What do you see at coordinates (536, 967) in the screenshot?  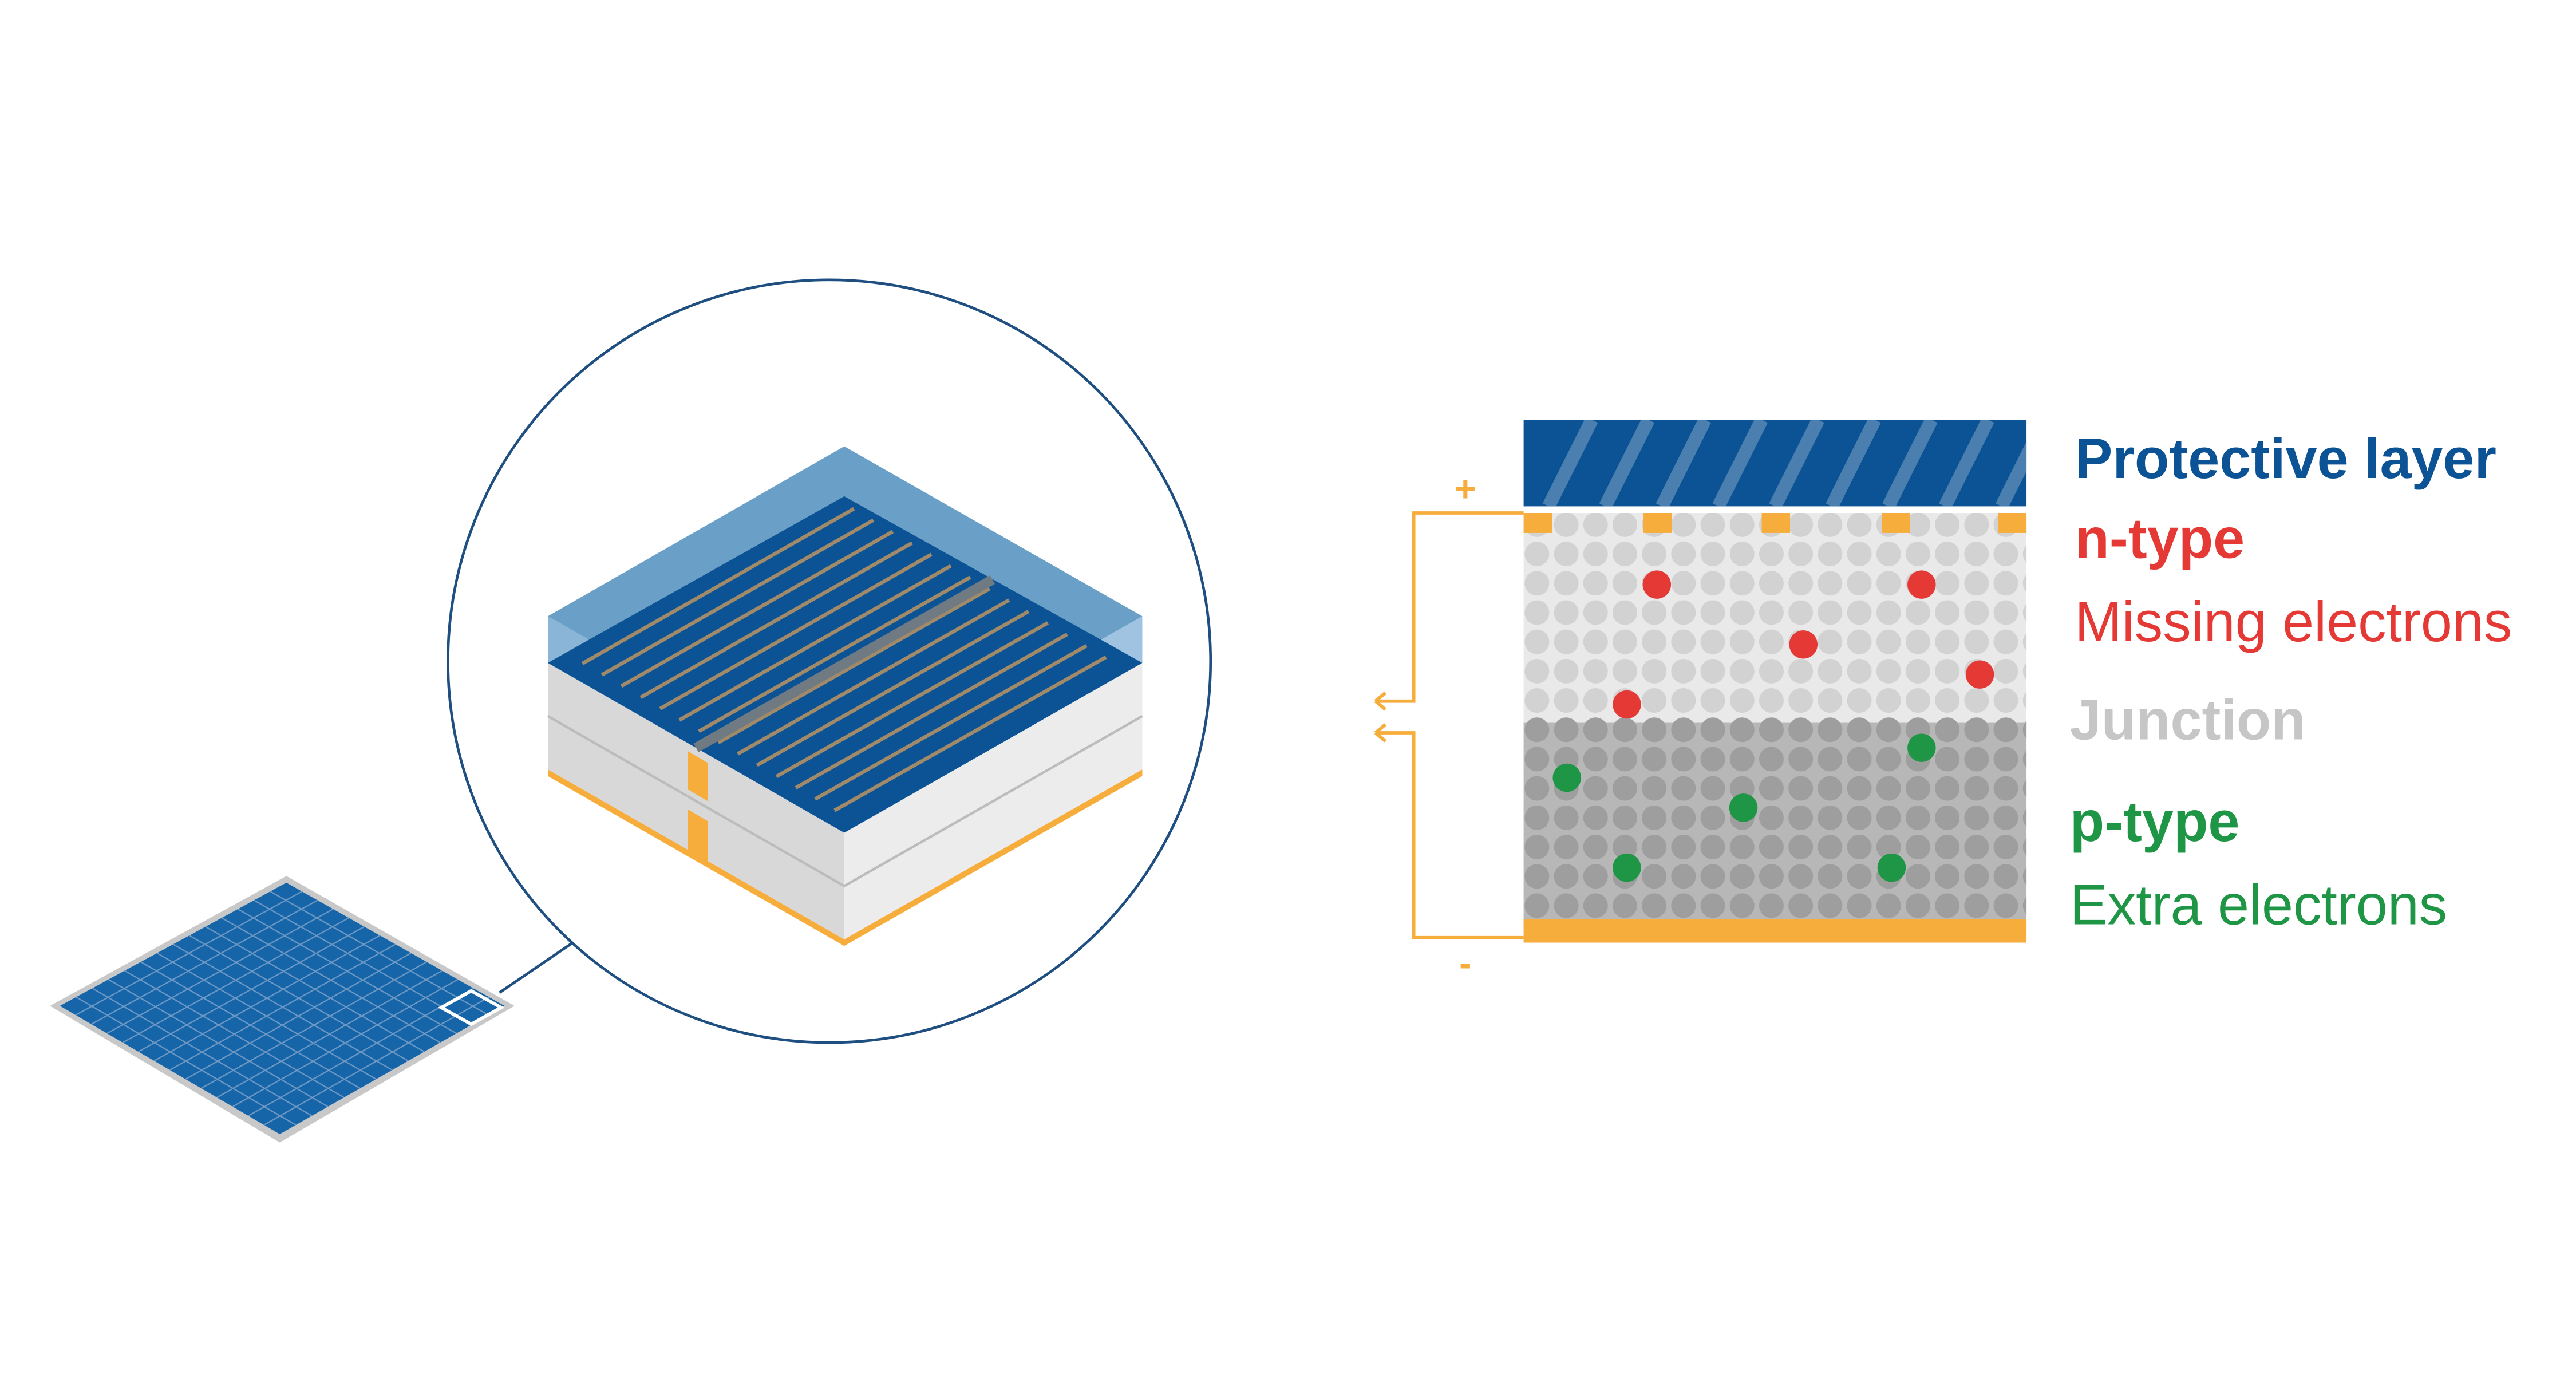 I see `zoom-connector-line` at bounding box center [536, 967].